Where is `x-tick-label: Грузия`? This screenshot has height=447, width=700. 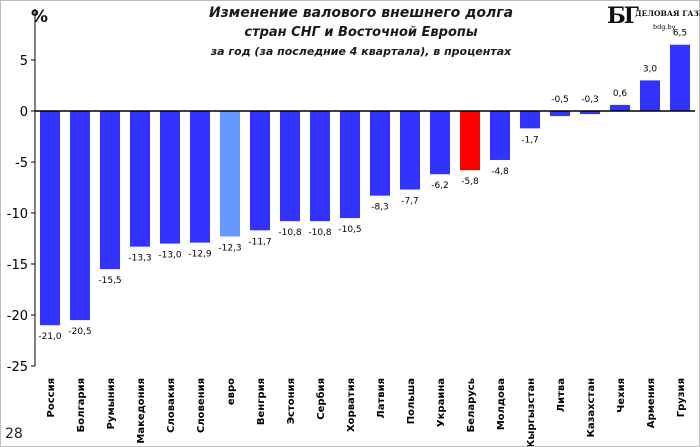 x-tick-label: Грузия is located at coordinates (681, 397).